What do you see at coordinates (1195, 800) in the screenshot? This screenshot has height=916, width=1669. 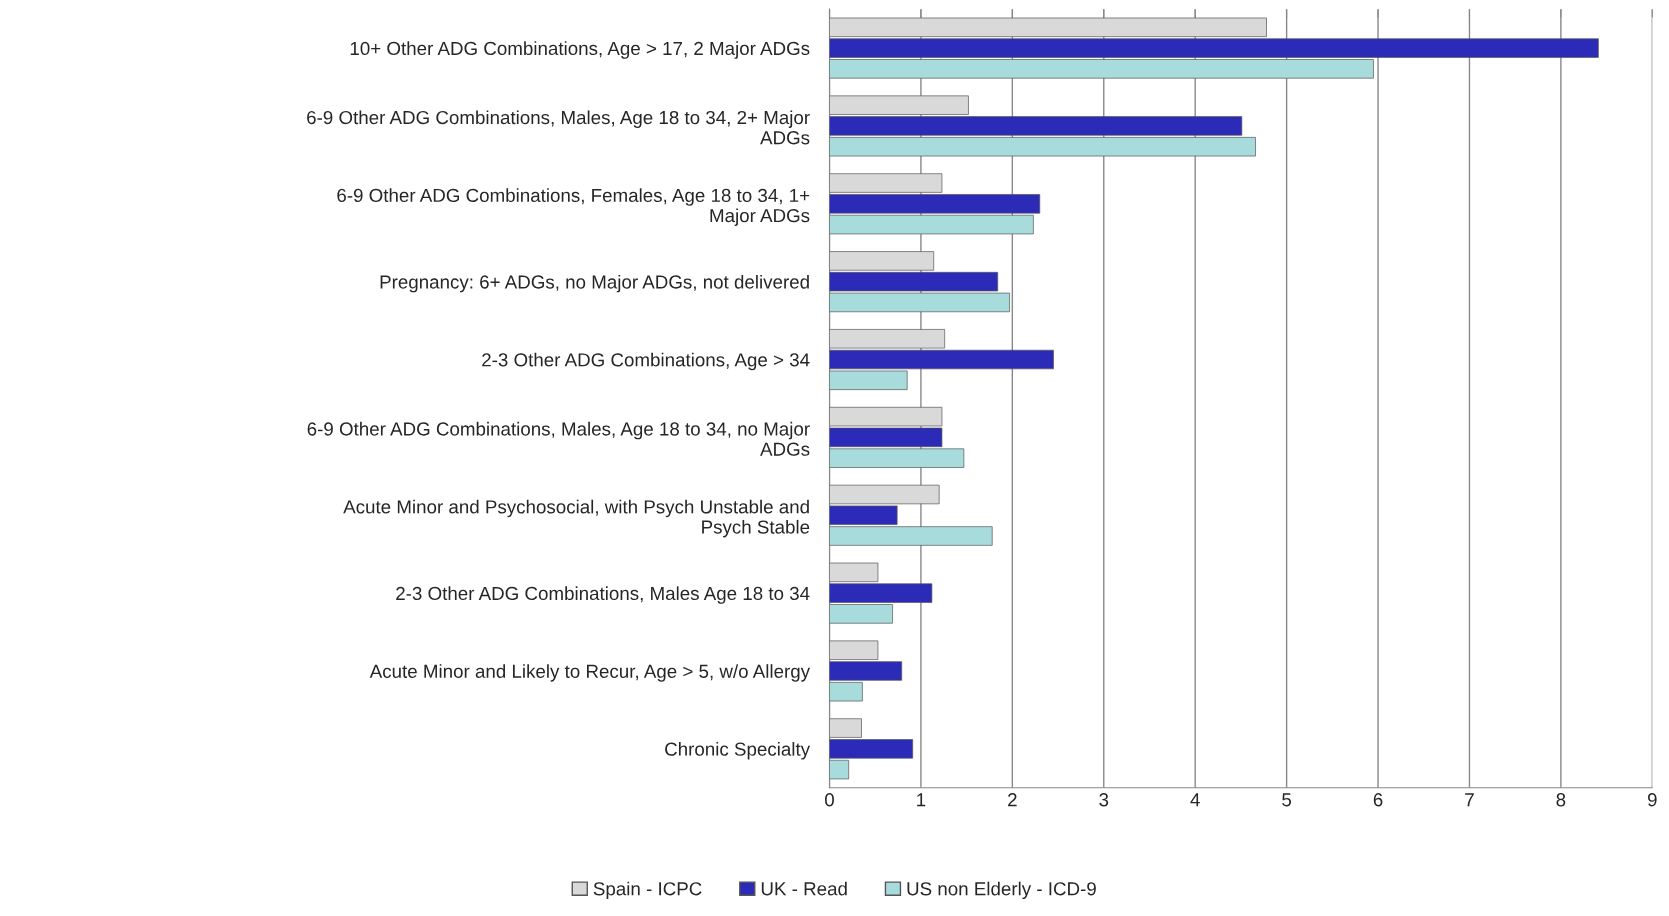 I see `x-tick-label: 4` at bounding box center [1195, 800].